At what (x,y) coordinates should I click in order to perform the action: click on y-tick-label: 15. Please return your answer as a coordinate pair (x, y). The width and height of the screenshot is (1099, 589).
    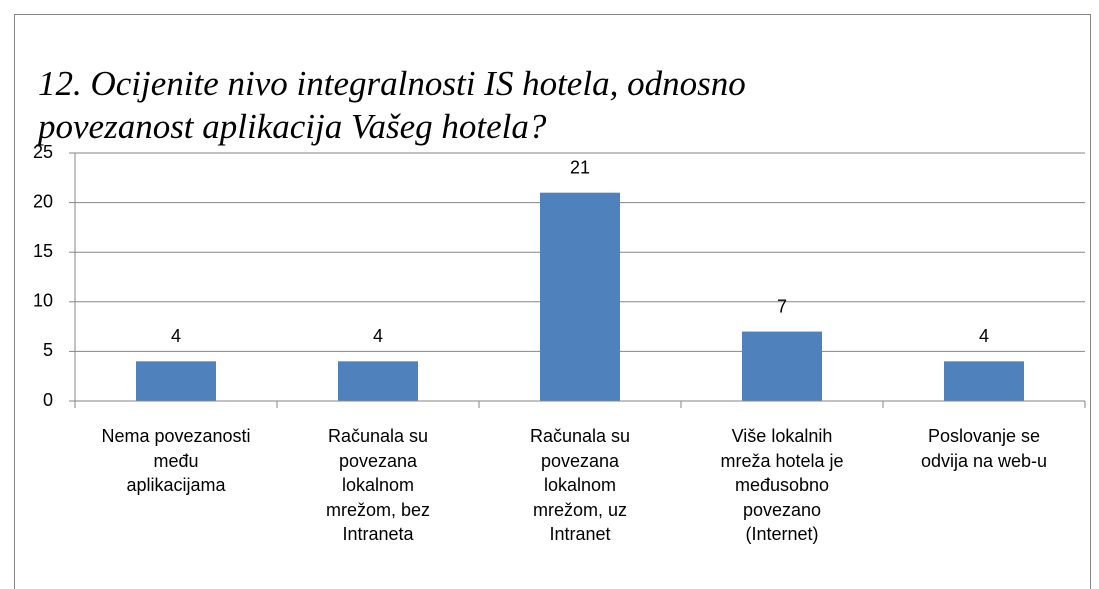
    Looking at the image, I should click on (43, 251).